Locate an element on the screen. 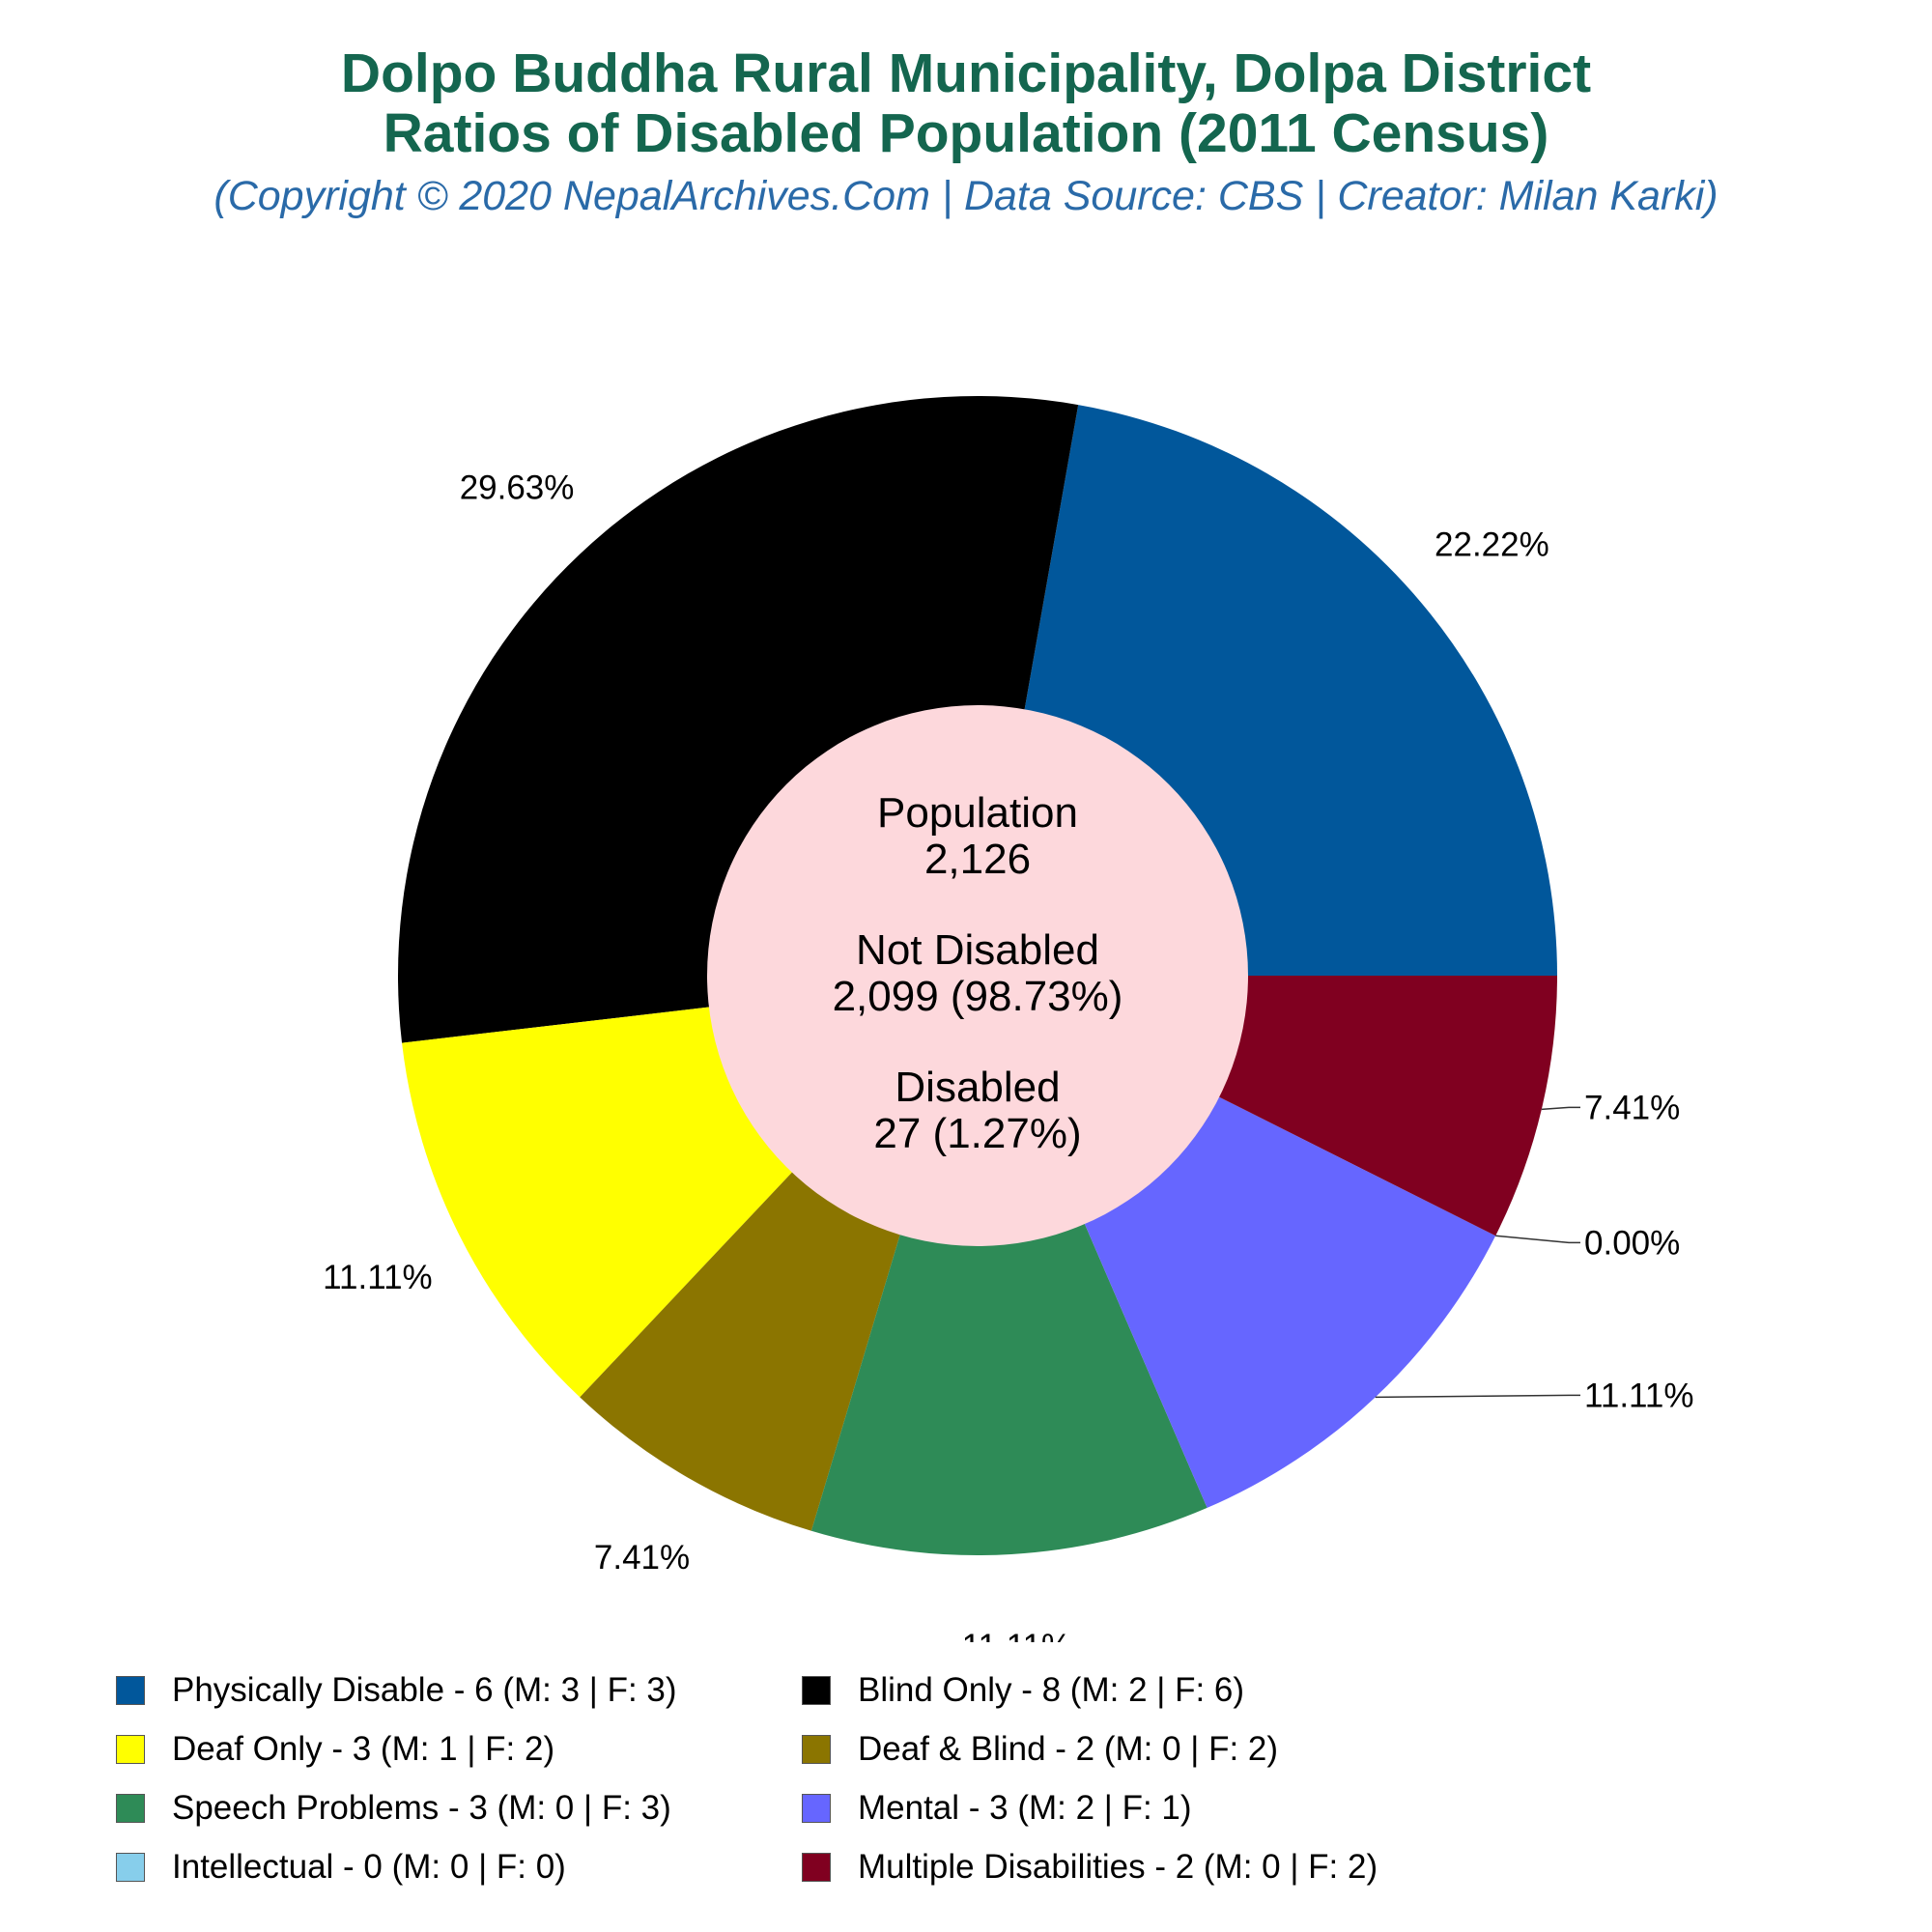 The height and width of the screenshot is (1932, 1932). legend-label-6: Intellectual - 0 (M: 0 | F: 0) is located at coordinates (369, 1867).